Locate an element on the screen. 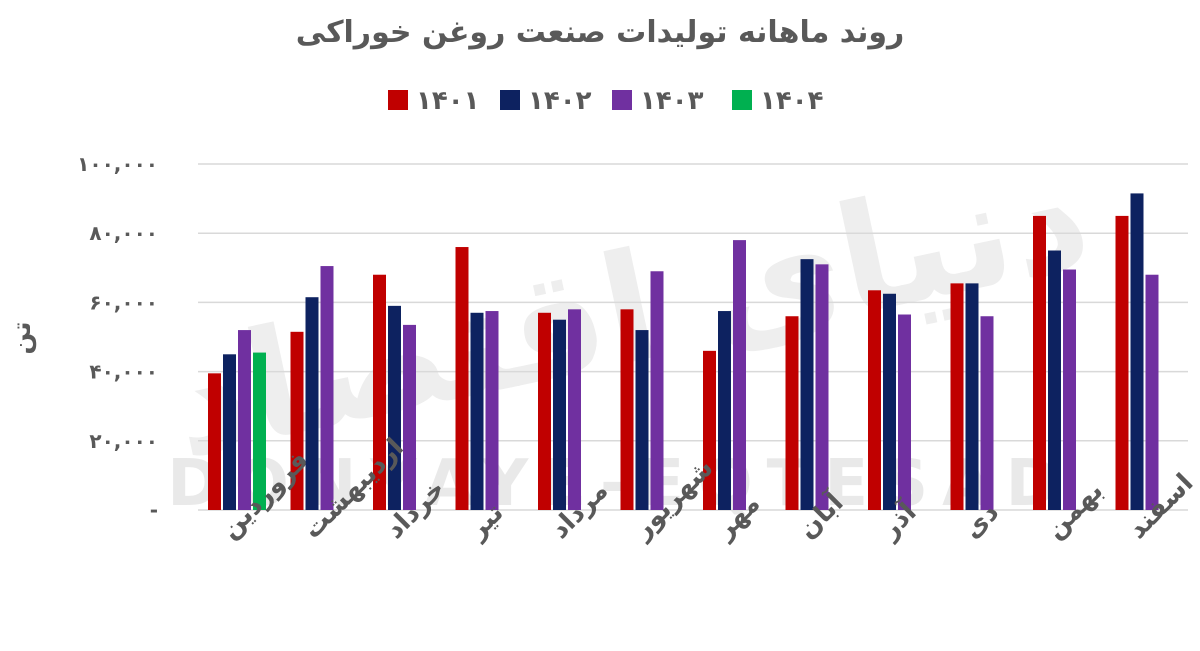 The width and height of the screenshot is (1200, 651). y-tick-label: ۴۰,۰۰۰ is located at coordinates (123, 372).